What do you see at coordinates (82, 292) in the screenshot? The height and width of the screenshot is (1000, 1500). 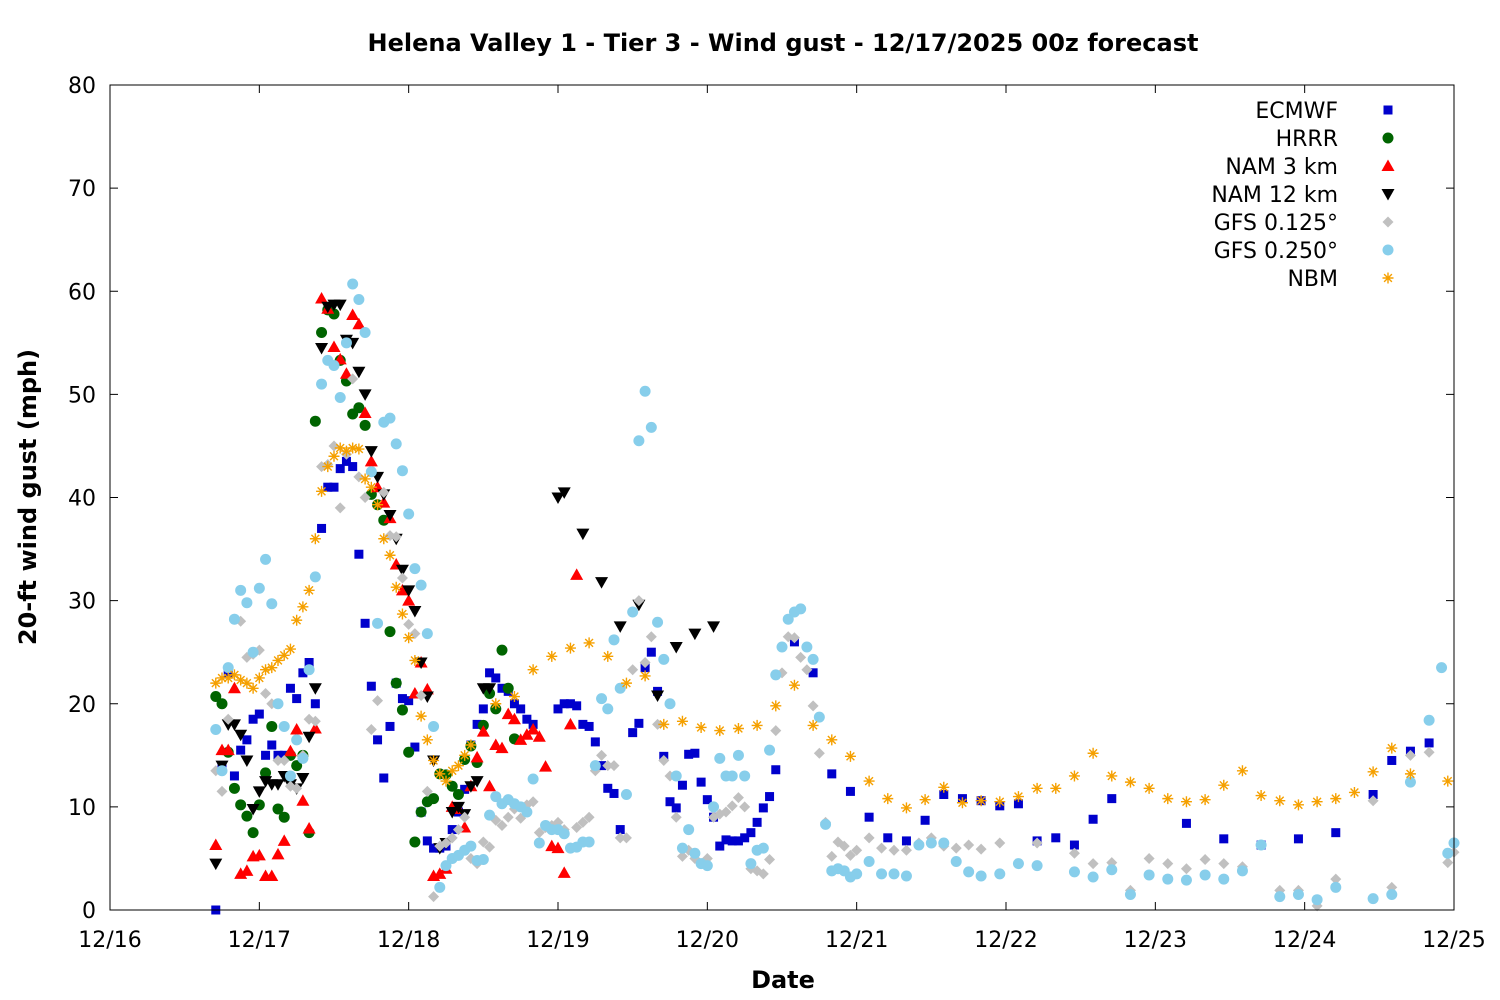 I see `y-tick-label: 60` at bounding box center [82, 292].